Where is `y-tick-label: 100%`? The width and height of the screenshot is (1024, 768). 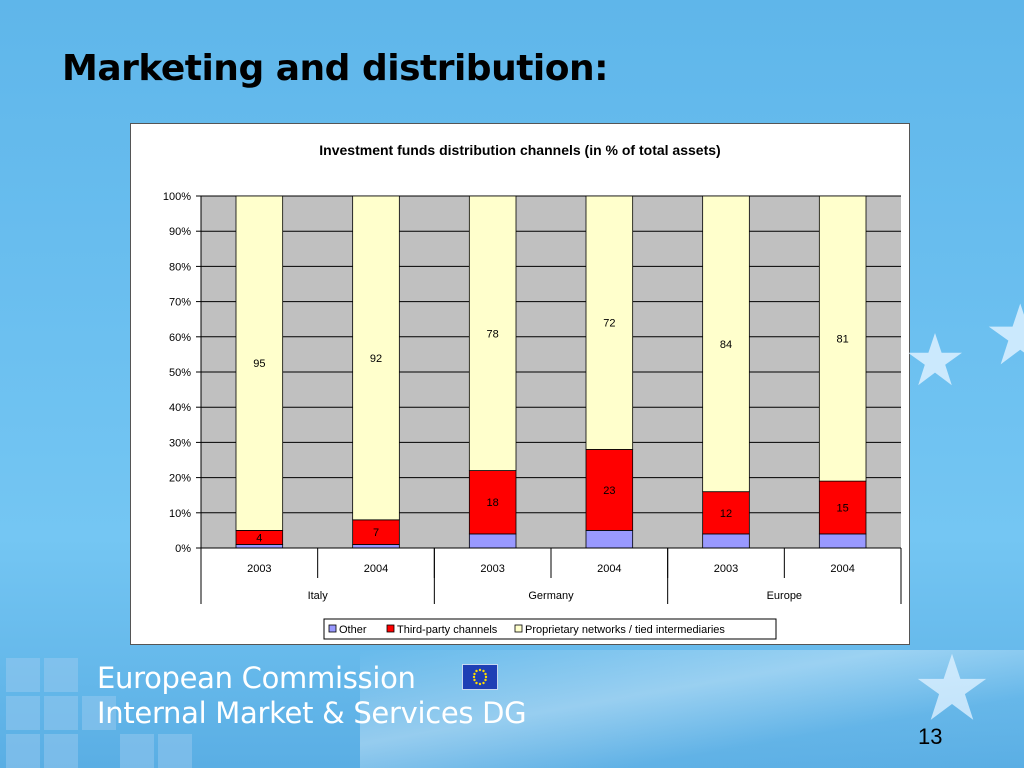 y-tick-label: 100% is located at coordinates (177, 197).